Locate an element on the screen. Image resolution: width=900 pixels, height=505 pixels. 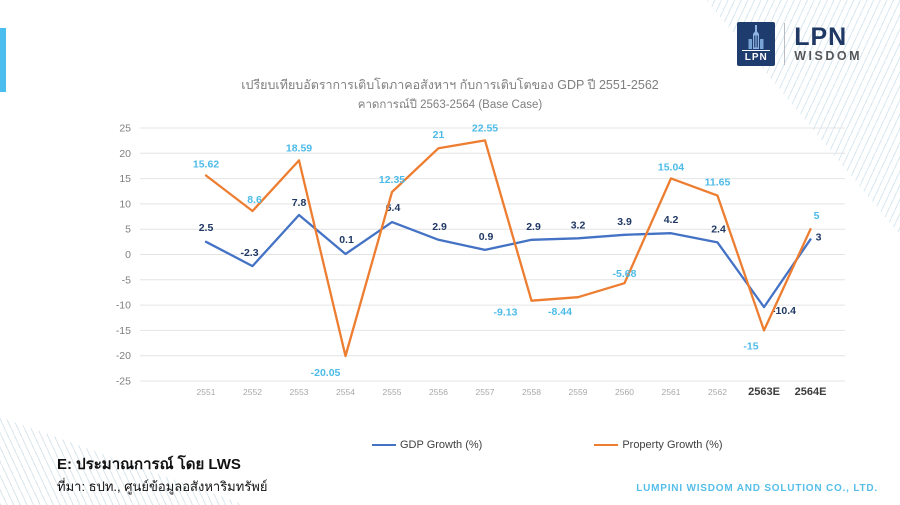
x-axis-tick-label: 2564E is located at coordinates (811, 392).